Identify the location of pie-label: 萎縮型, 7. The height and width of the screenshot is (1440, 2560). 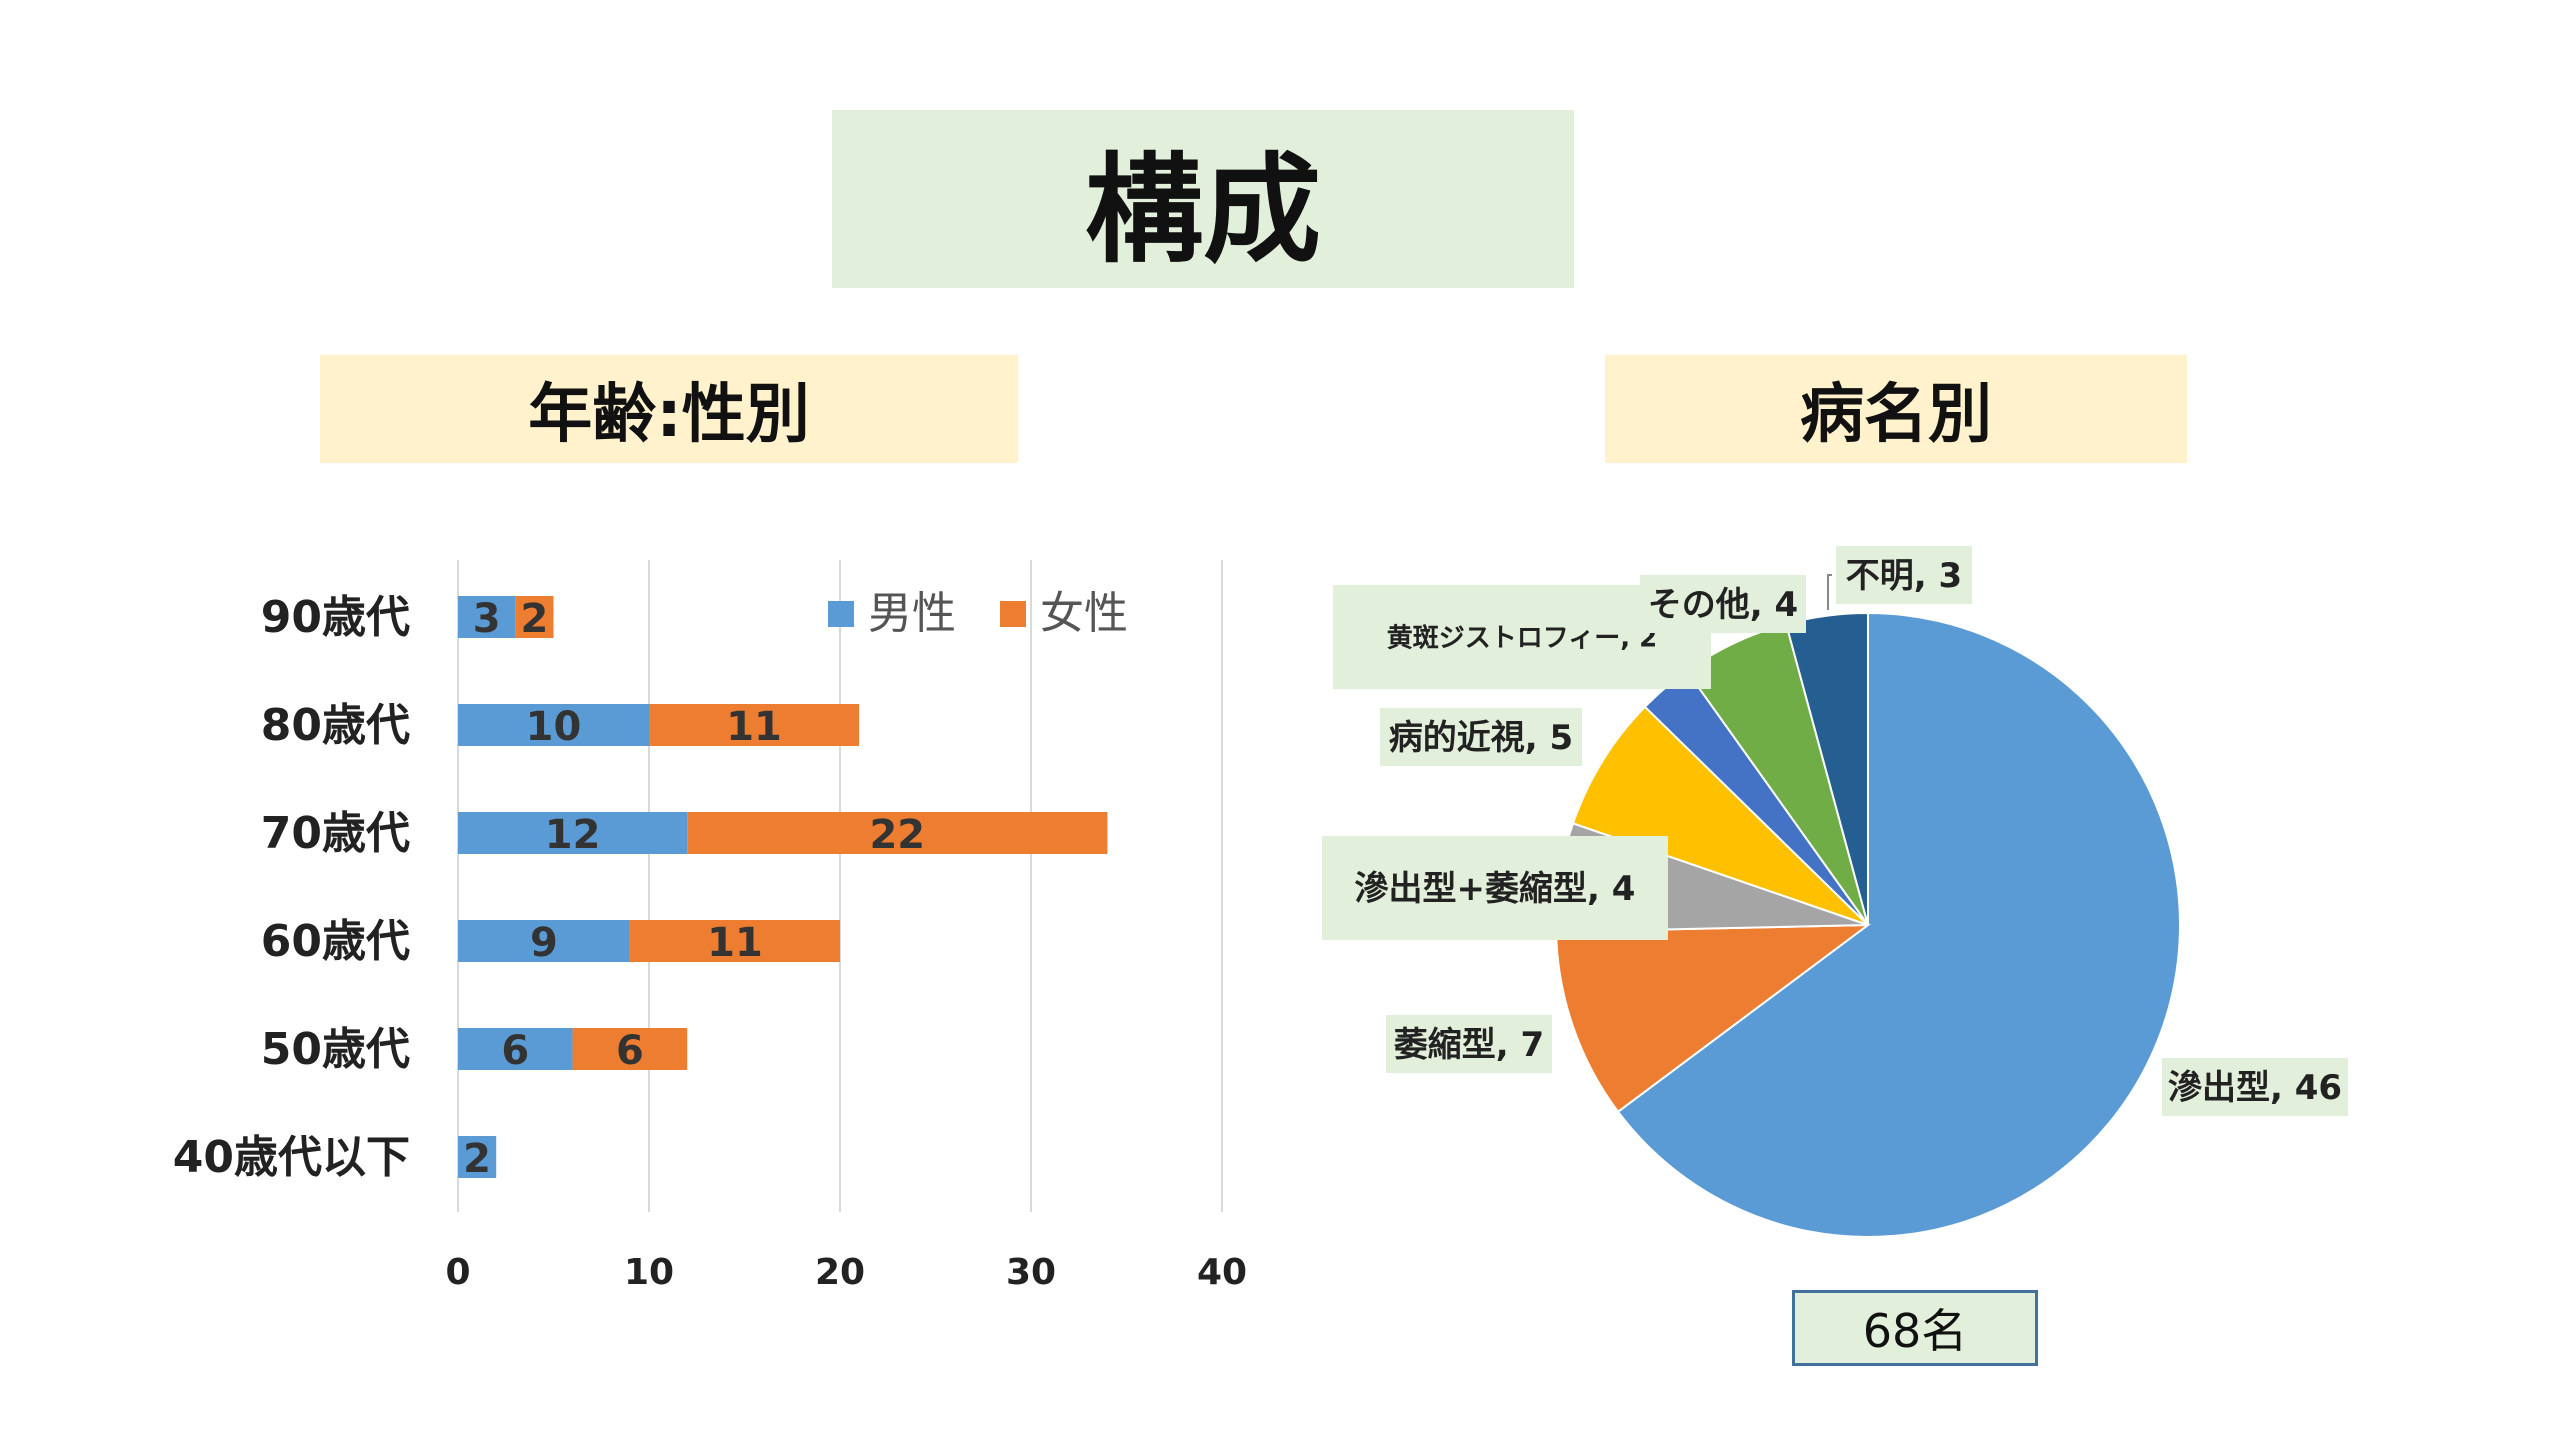
(1469, 1045).